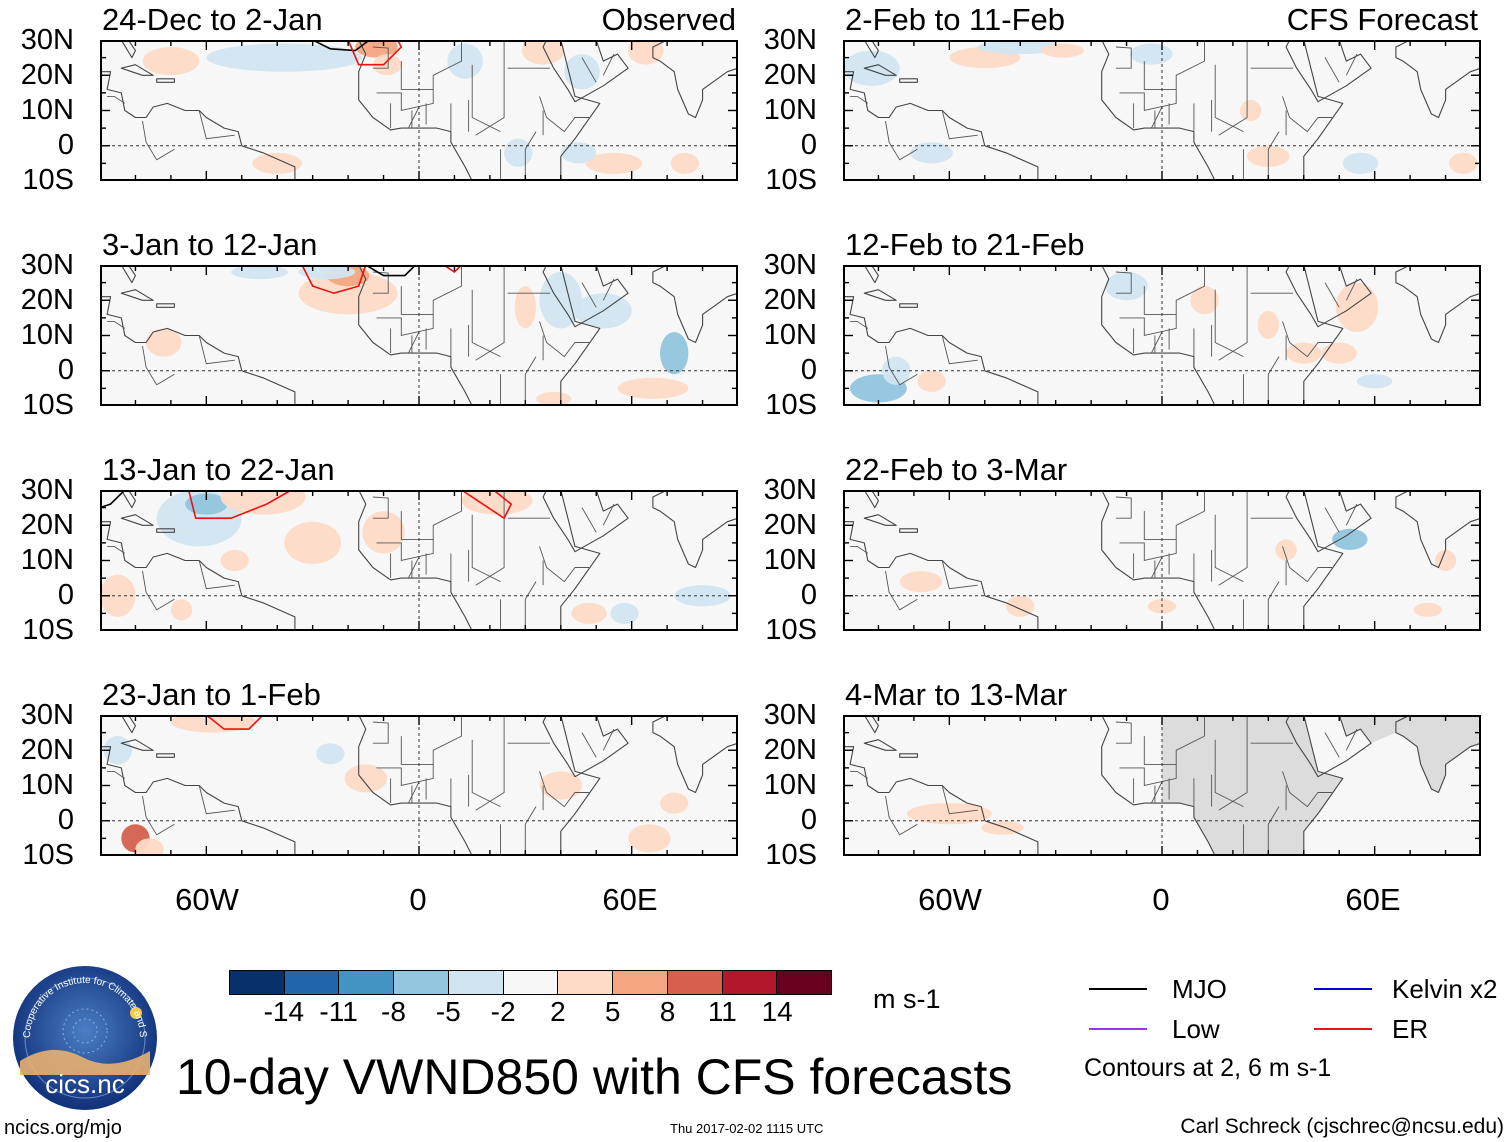 This screenshot has width=1510, height=1142. What do you see at coordinates (955, 19) in the screenshot?
I see `panel-title-right-1: 2-Feb to 11-Feb` at bounding box center [955, 19].